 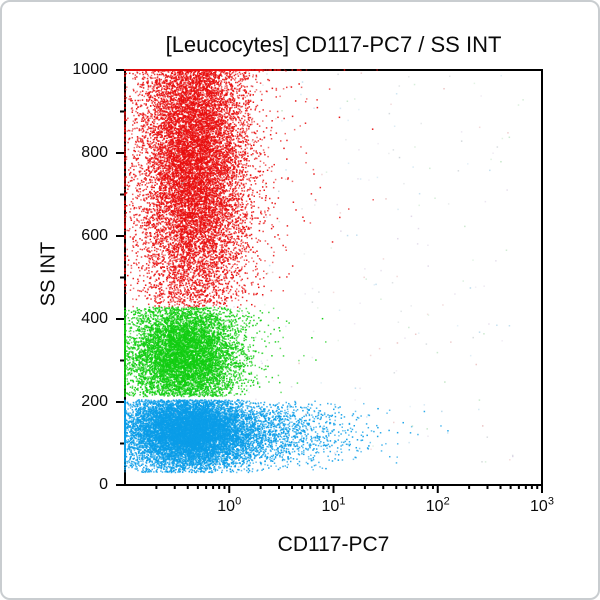 What do you see at coordinates (48, 274) in the screenshot?
I see `y-axis-label: SS INT` at bounding box center [48, 274].